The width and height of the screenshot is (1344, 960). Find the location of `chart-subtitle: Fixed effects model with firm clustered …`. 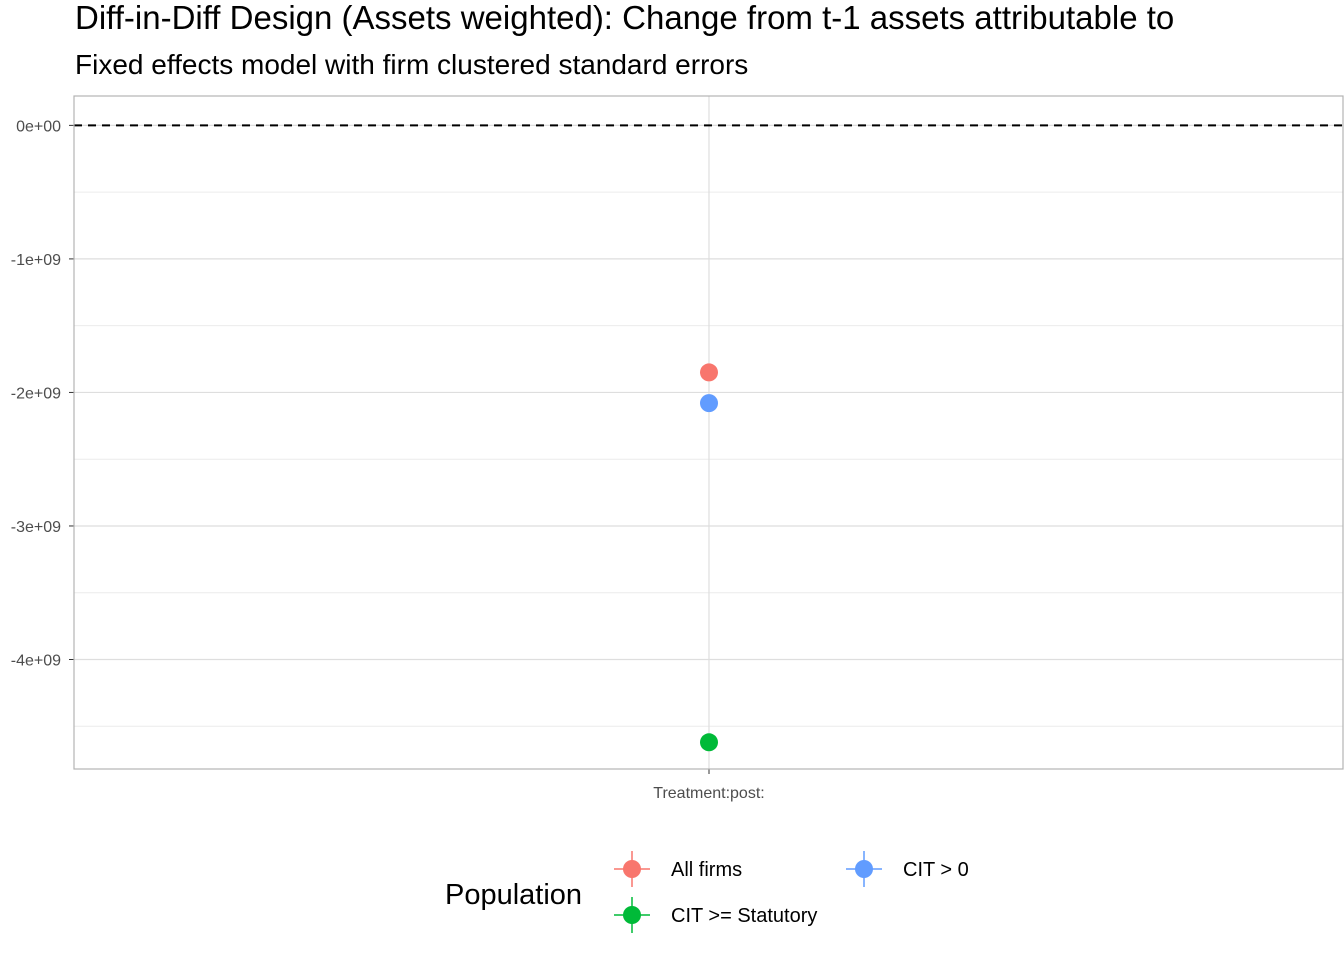

chart-subtitle: Fixed effects model with firm clustered … is located at coordinates (411, 64).